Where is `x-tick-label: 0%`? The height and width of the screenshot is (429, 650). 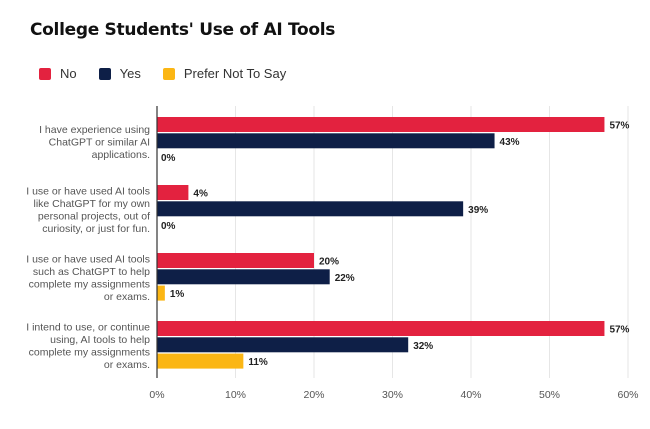 x-tick-label: 0% is located at coordinates (156, 395).